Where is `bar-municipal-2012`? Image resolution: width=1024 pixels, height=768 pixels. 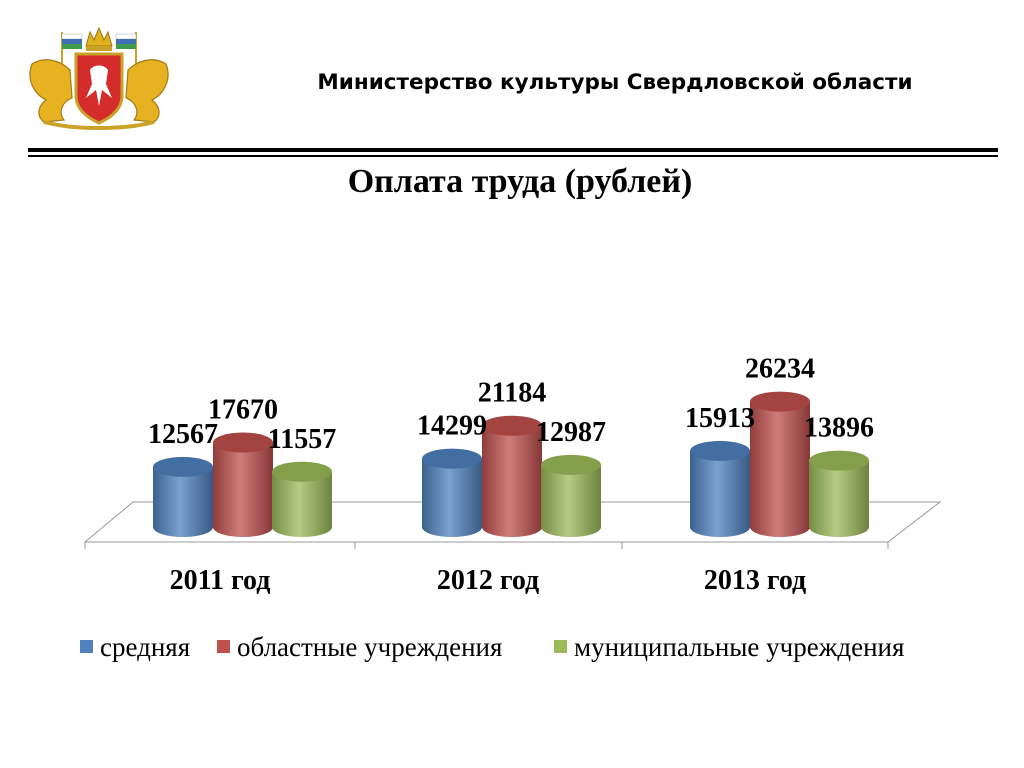 bar-municipal-2012 is located at coordinates (571, 495).